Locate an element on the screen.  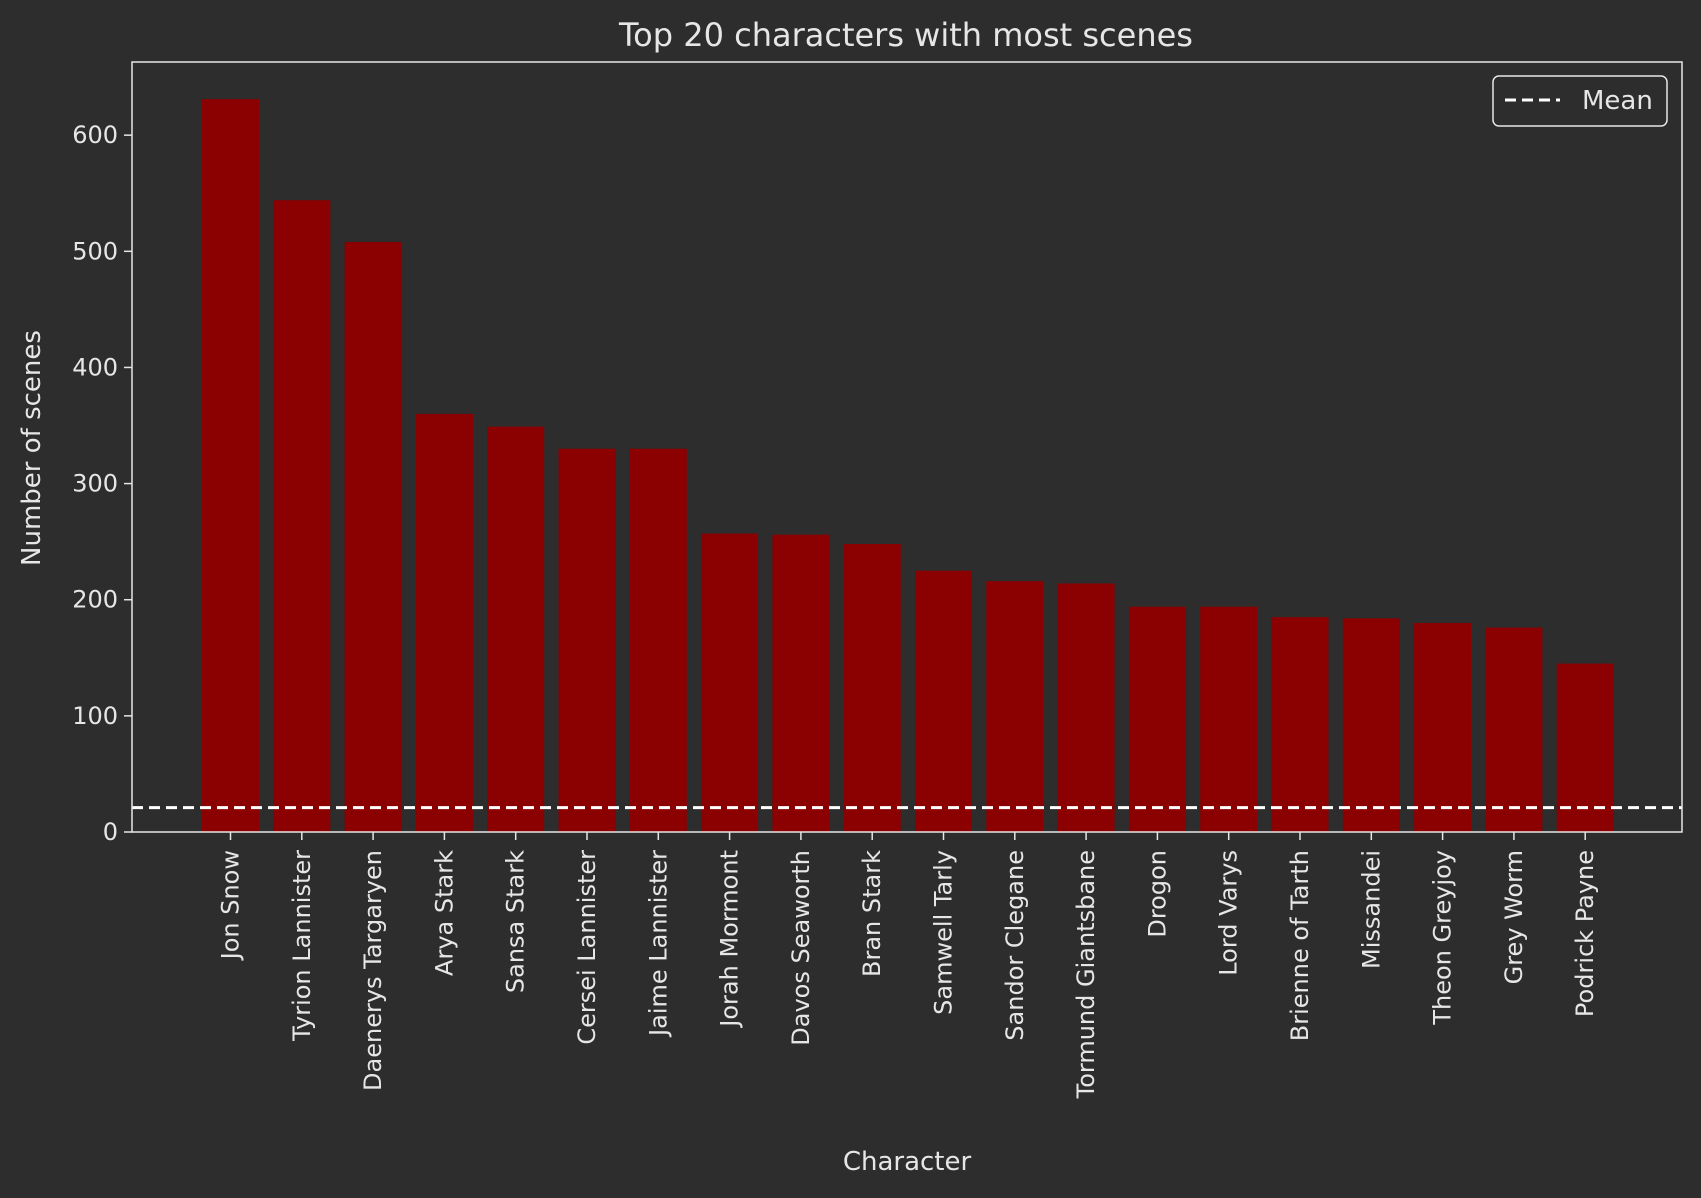
legend: Mean is located at coordinates (1580, 101).